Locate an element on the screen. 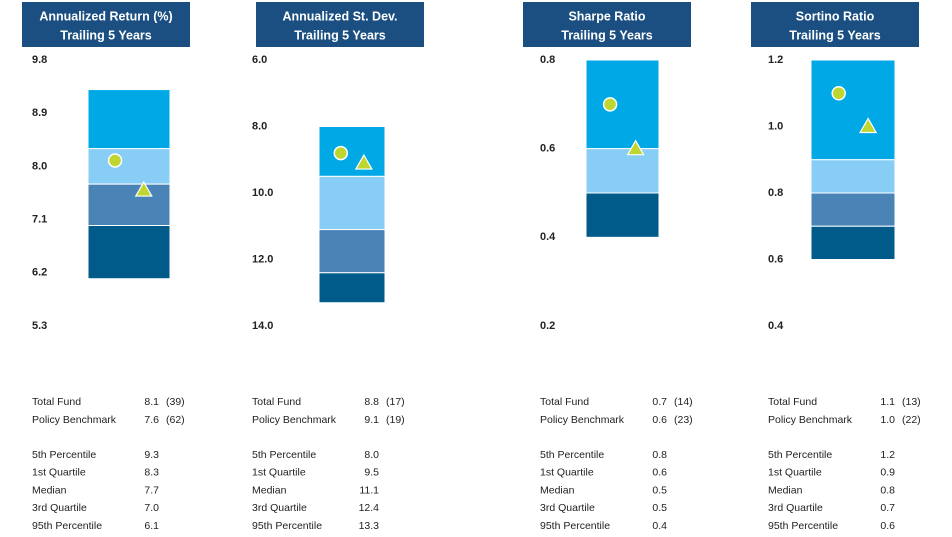 This screenshot has height=537, width=952. y-tick-label: 10.0 is located at coordinates (262, 193).